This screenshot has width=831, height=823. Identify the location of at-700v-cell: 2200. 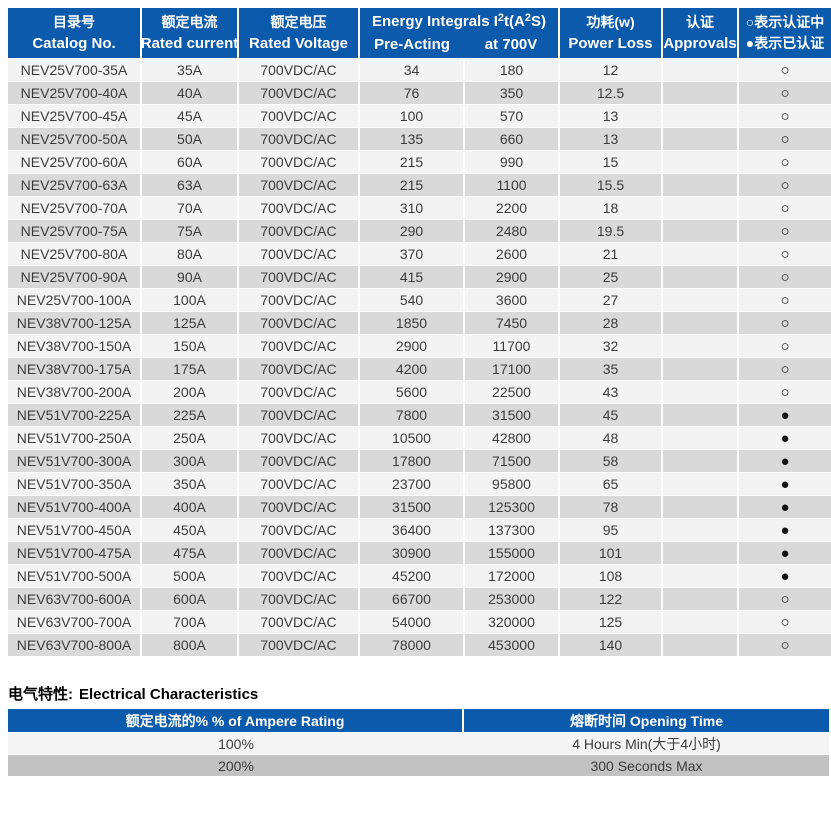
(512, 208).